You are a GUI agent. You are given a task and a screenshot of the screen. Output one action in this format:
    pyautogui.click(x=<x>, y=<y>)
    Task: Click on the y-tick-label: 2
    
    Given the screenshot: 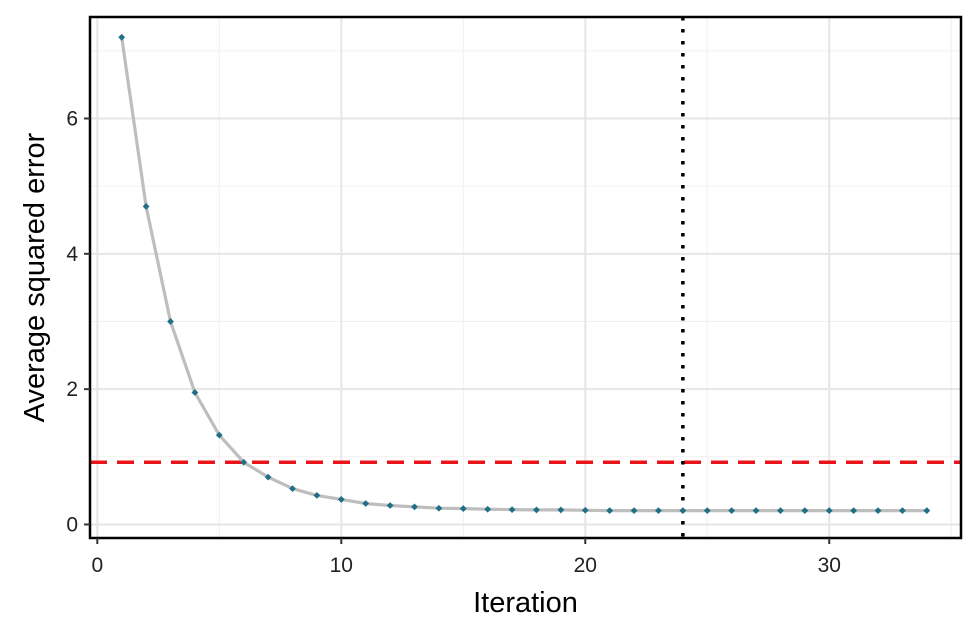 What is the action you would take?
    pyautogui.click(x=72, y=389)
    